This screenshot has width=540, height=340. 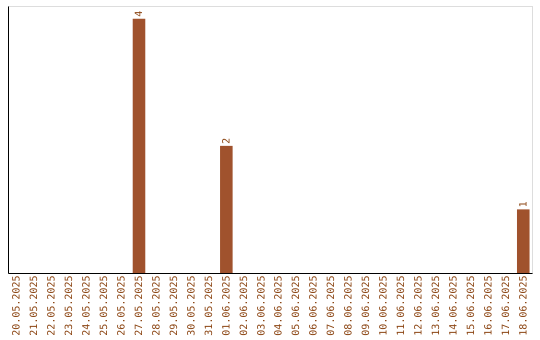 I want to click on x-tick-label: 26.05.2025, so click(x=122, y=306).